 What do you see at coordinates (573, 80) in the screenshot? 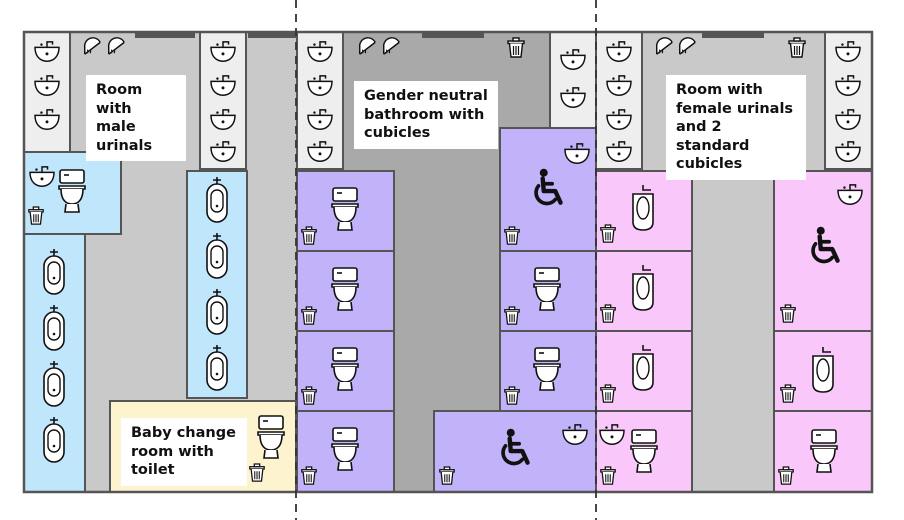
I see `neutral-sink-area-right` at bounding box center [573, 80].